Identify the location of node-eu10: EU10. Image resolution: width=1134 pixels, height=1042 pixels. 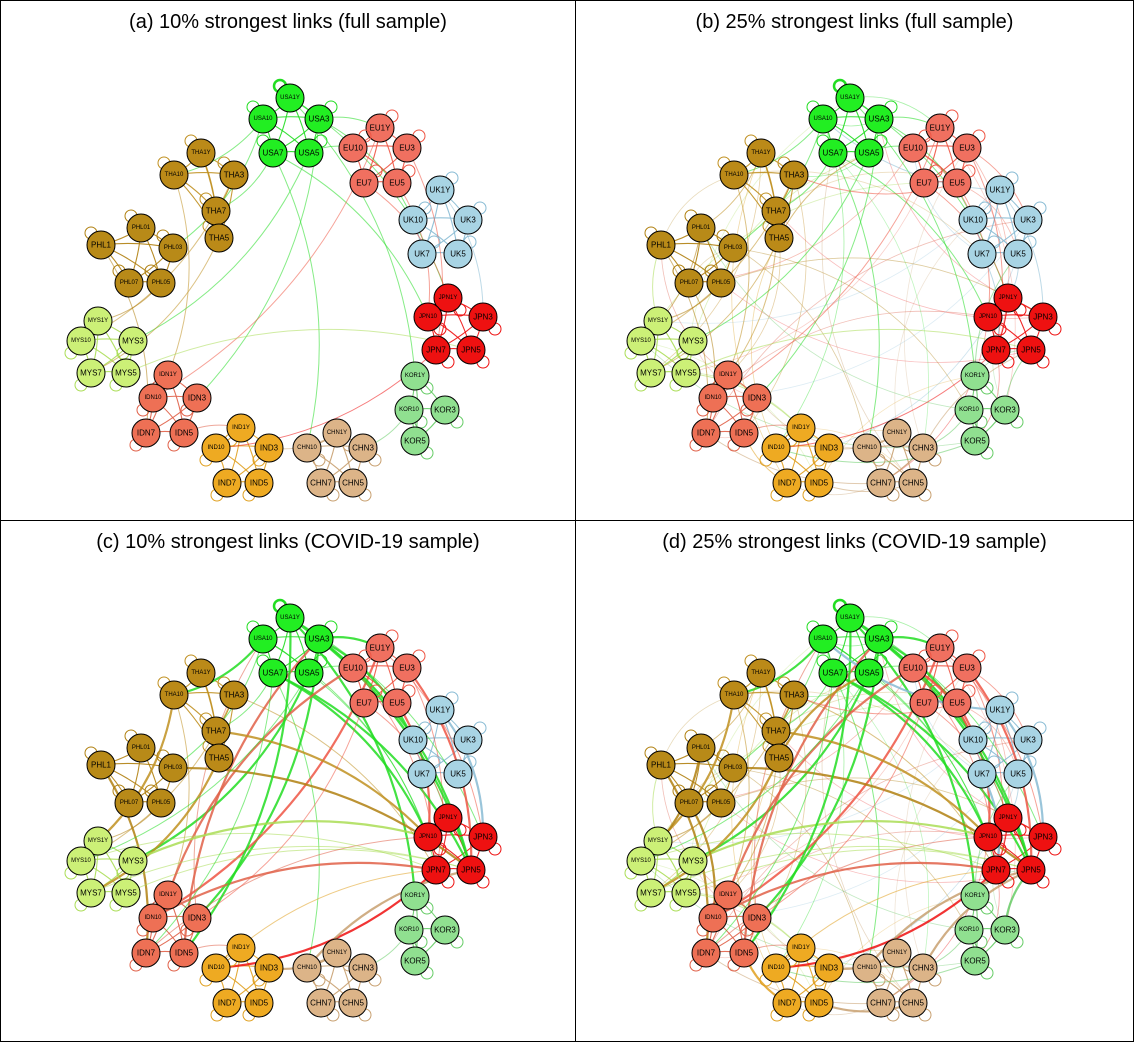
(355, 666).